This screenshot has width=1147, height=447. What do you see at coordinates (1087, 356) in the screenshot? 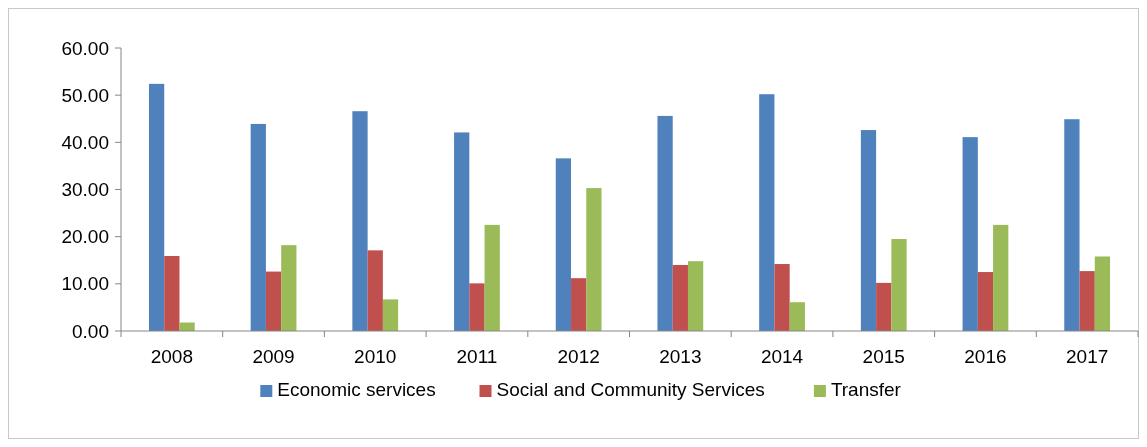
I see `x-tick-label: 2017` at bounding box center [1087, 356].